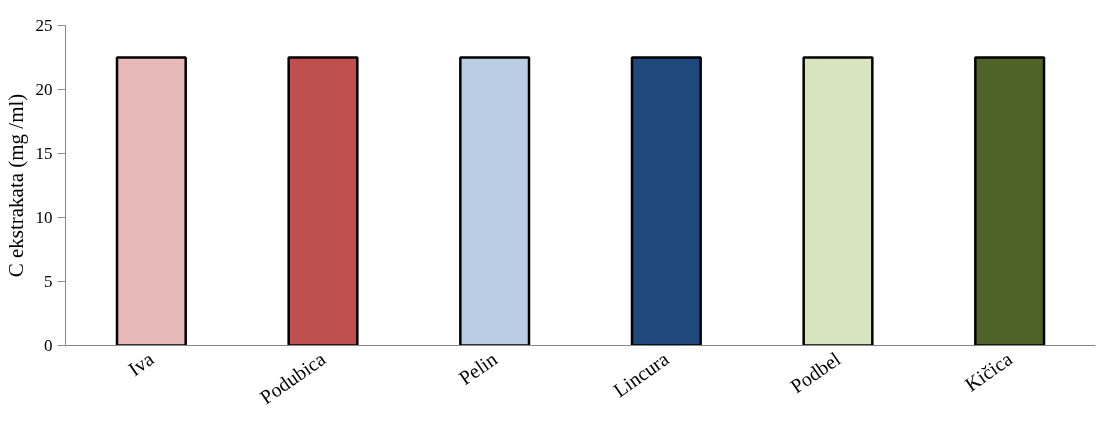 This screenshot has width=1112, height=430. Describe the element at coordinates (44, 25) in the screenshot. I see `y-tick-label: 25` at that location.